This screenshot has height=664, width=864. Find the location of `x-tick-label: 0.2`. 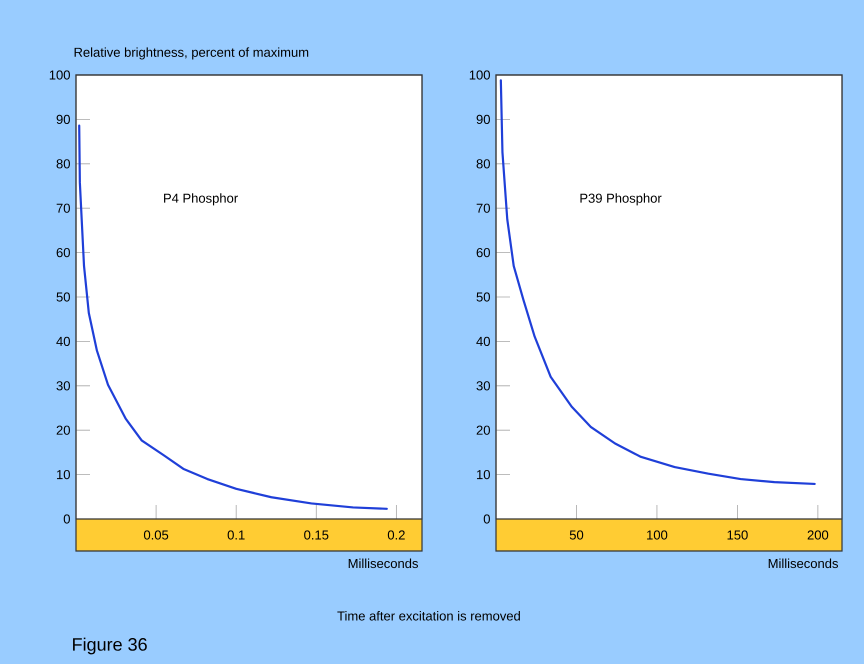

x-tick-label: 0.2 is located at coordinates (396, 535).